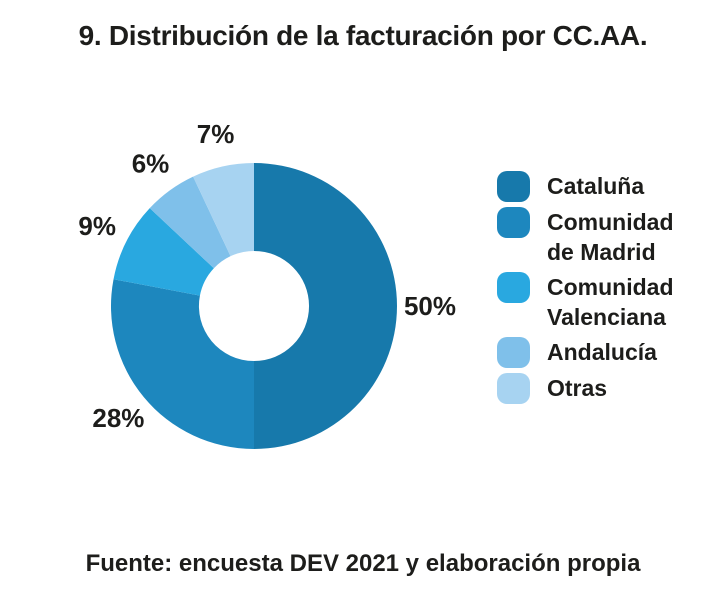  I want to click on legend-item-andalucia: Andalucía, so click(603, 352).